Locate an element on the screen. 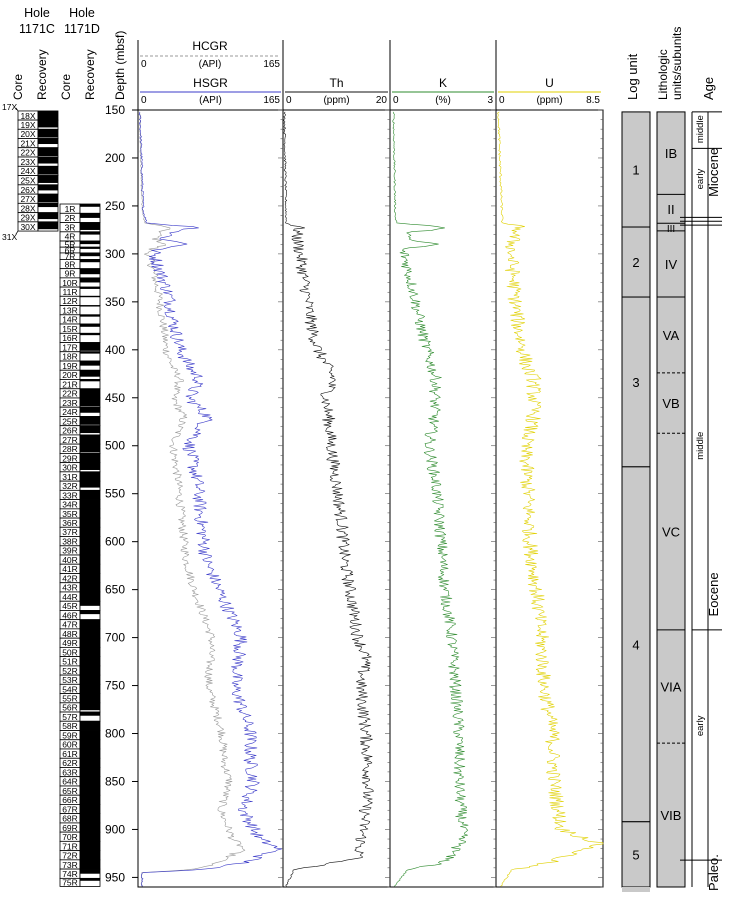  hole-c-recovery-label: Recovery is located at coordinates (42, 74).